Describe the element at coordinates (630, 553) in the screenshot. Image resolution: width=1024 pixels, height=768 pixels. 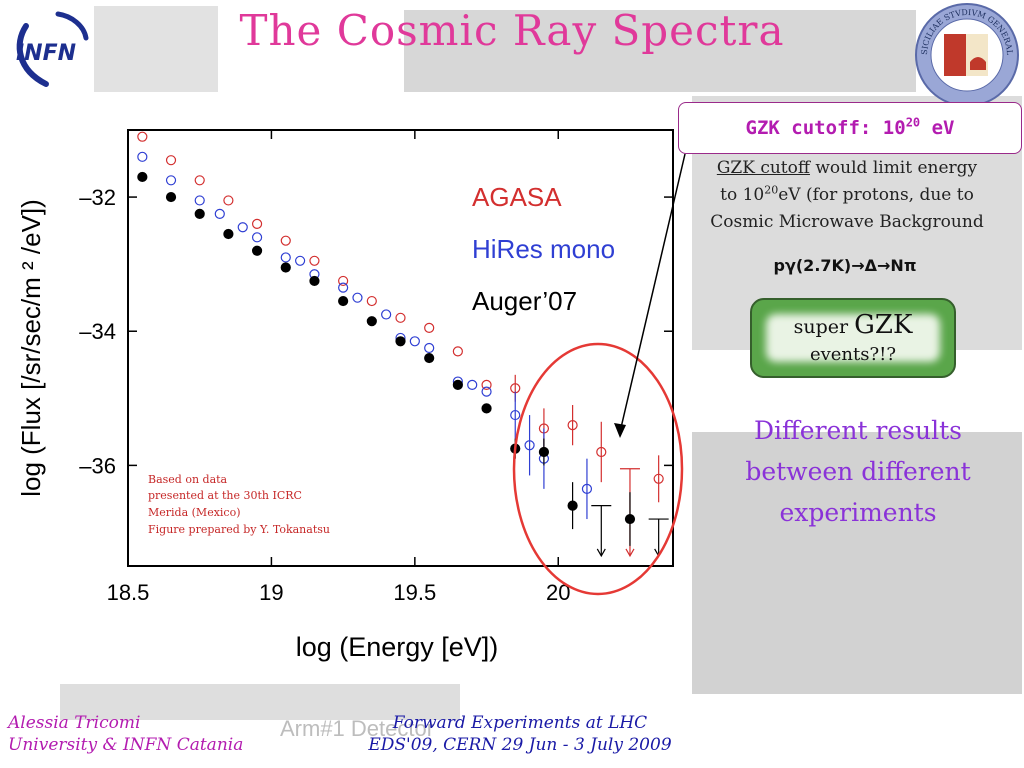
I see `agasa-upper-limit-arrow` at that location.